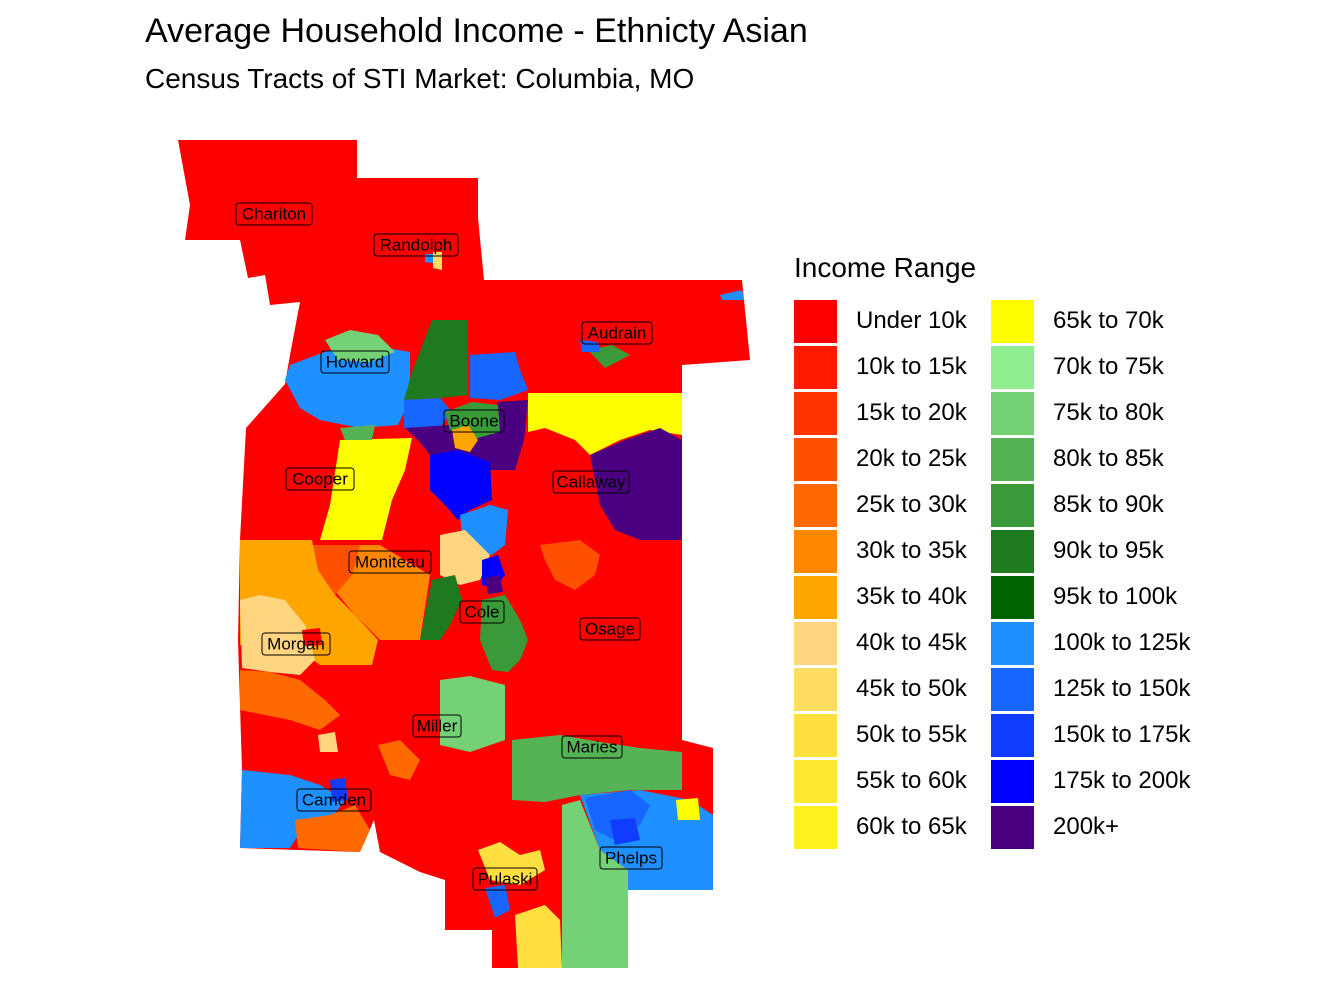 The width and height of the screenshot is (1344, 1008). I want to click on legend-label: 25k to 30k, so click(911, 504).